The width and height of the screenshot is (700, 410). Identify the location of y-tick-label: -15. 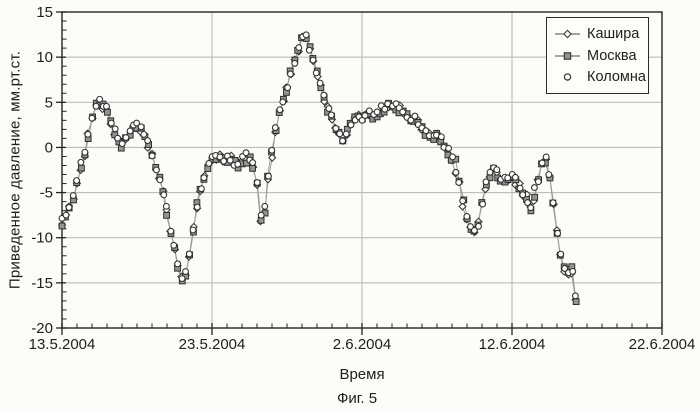
(42, 283).